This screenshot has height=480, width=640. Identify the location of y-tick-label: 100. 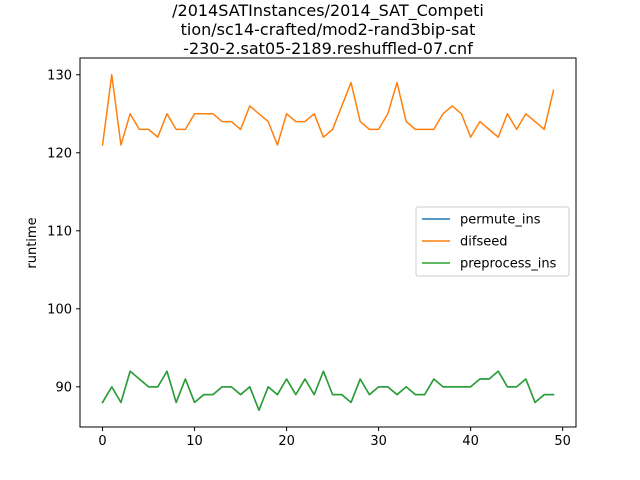
(59, 309).